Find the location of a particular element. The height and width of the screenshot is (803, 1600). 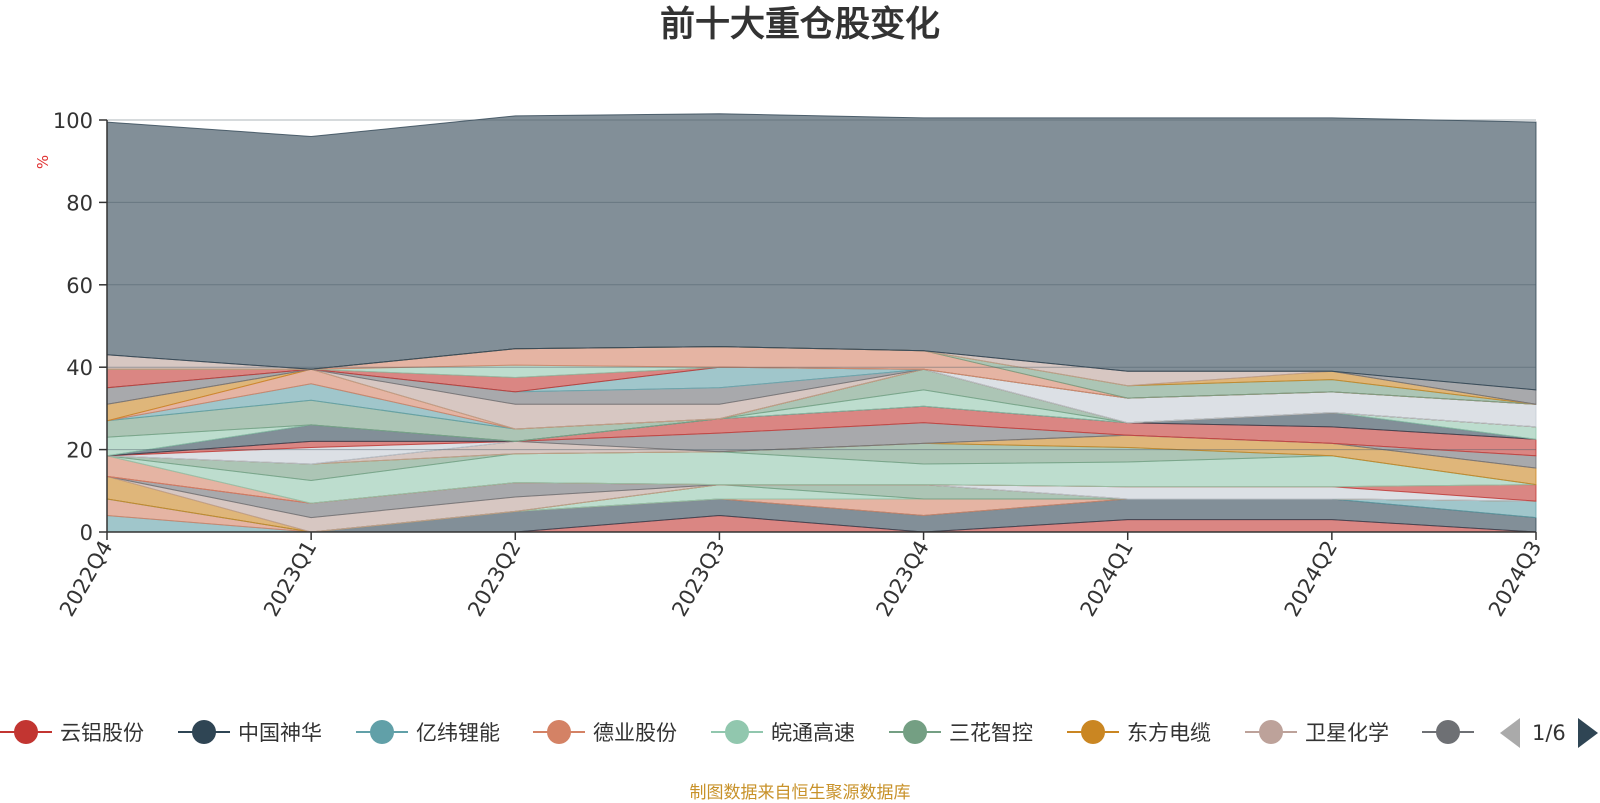

legend-item: 三一重工 is located at coordinates (1450, 732).